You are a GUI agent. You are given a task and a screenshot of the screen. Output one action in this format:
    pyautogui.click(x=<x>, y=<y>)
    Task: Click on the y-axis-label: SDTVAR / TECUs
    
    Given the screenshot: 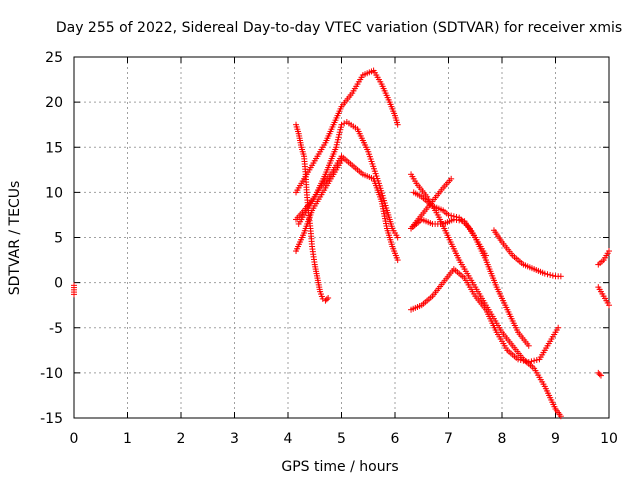 What is the action you would take?
    pyautogui.click(x=15, y=238)
    